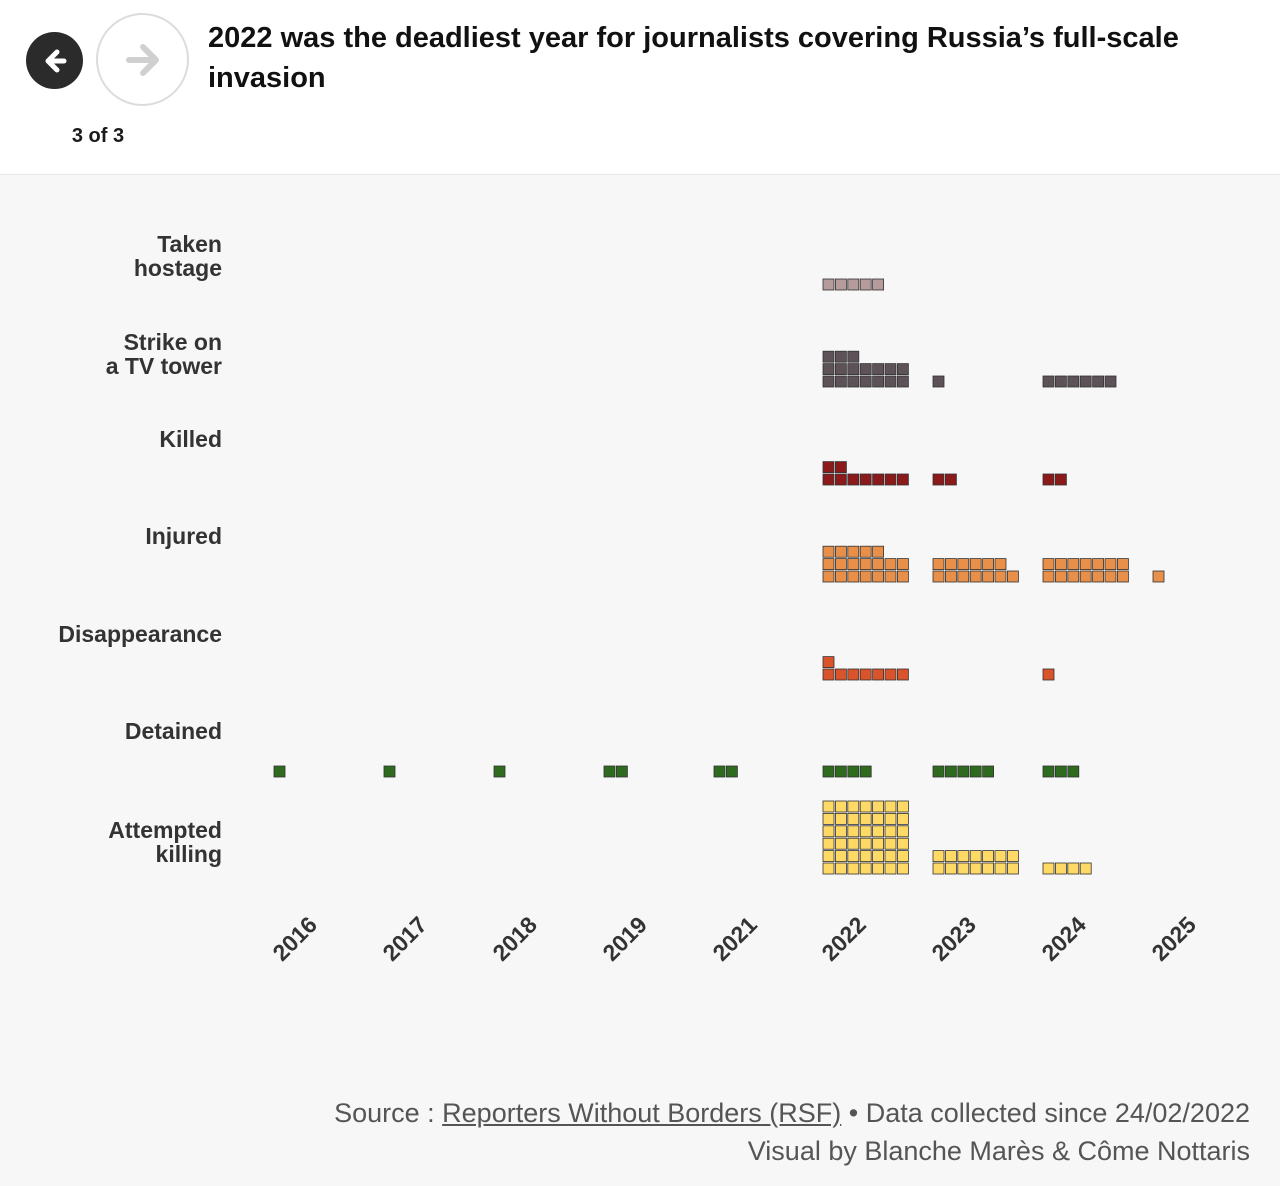 This screenshot has width=1280, height=1186. I want to click on source-suffix: • Data collected since 24/02/2022, so click(1045, 1113).